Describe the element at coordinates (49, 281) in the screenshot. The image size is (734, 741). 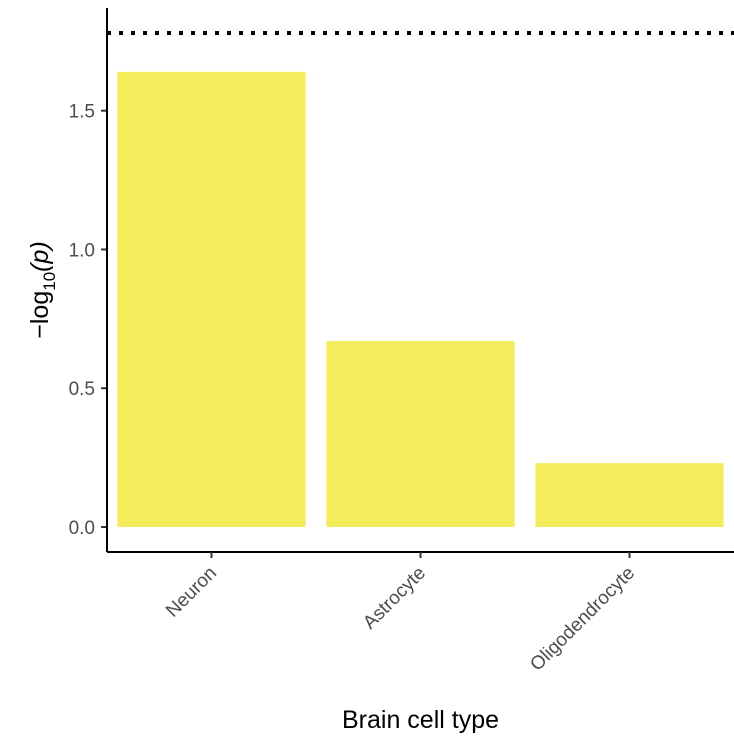
I see `y-axis-title-subscript: 10` at that location.